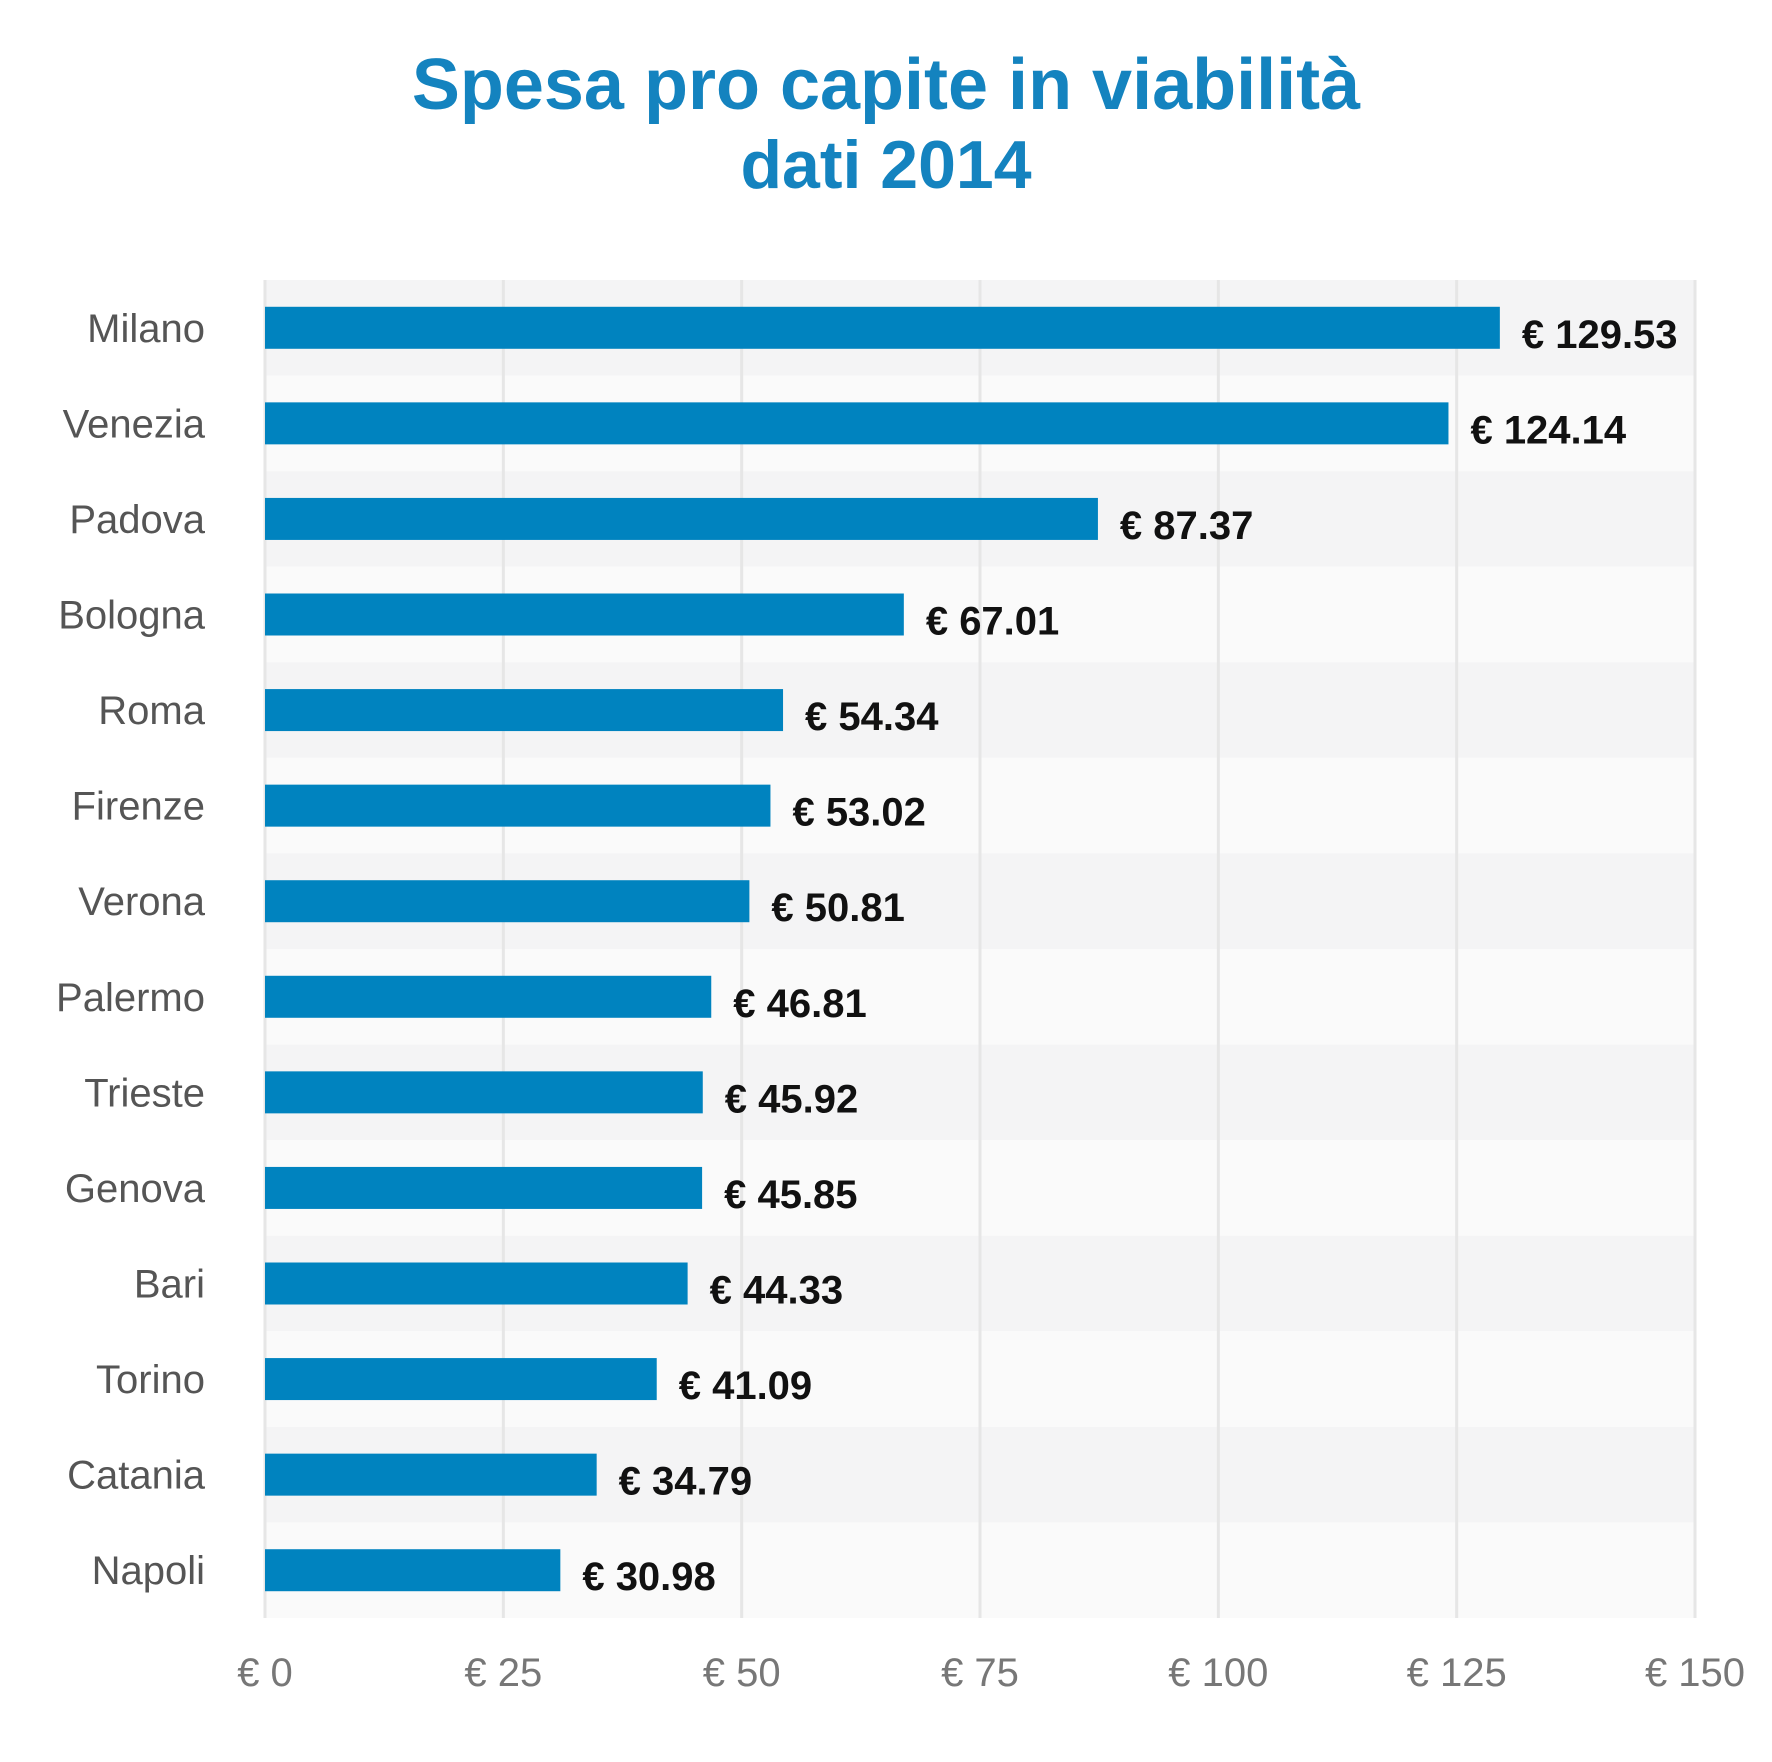  I want to click on value-label: € 54.34, so click(872, 717).